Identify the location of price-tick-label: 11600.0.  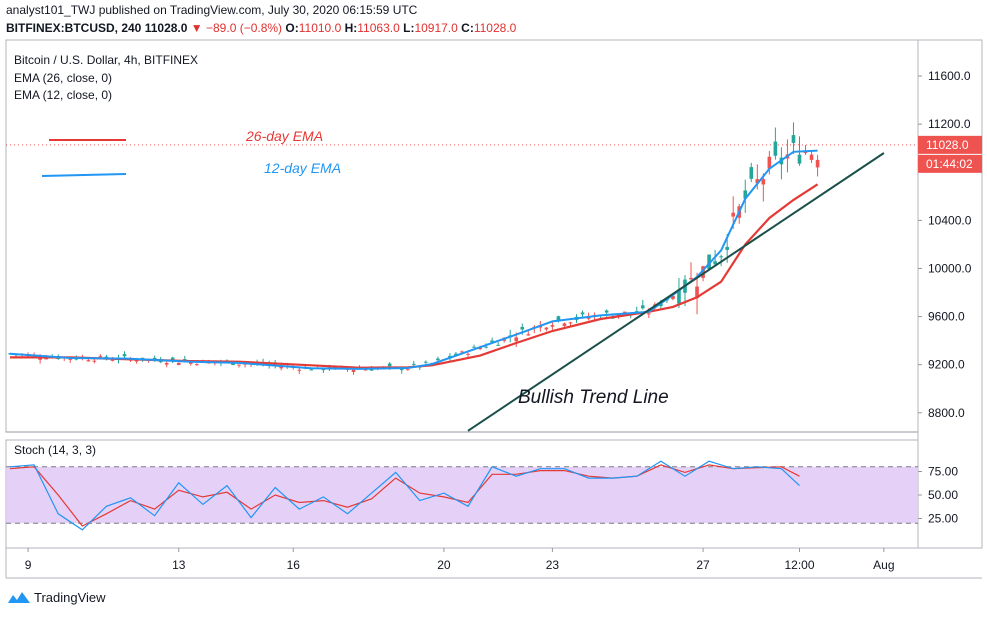
(949, 76).